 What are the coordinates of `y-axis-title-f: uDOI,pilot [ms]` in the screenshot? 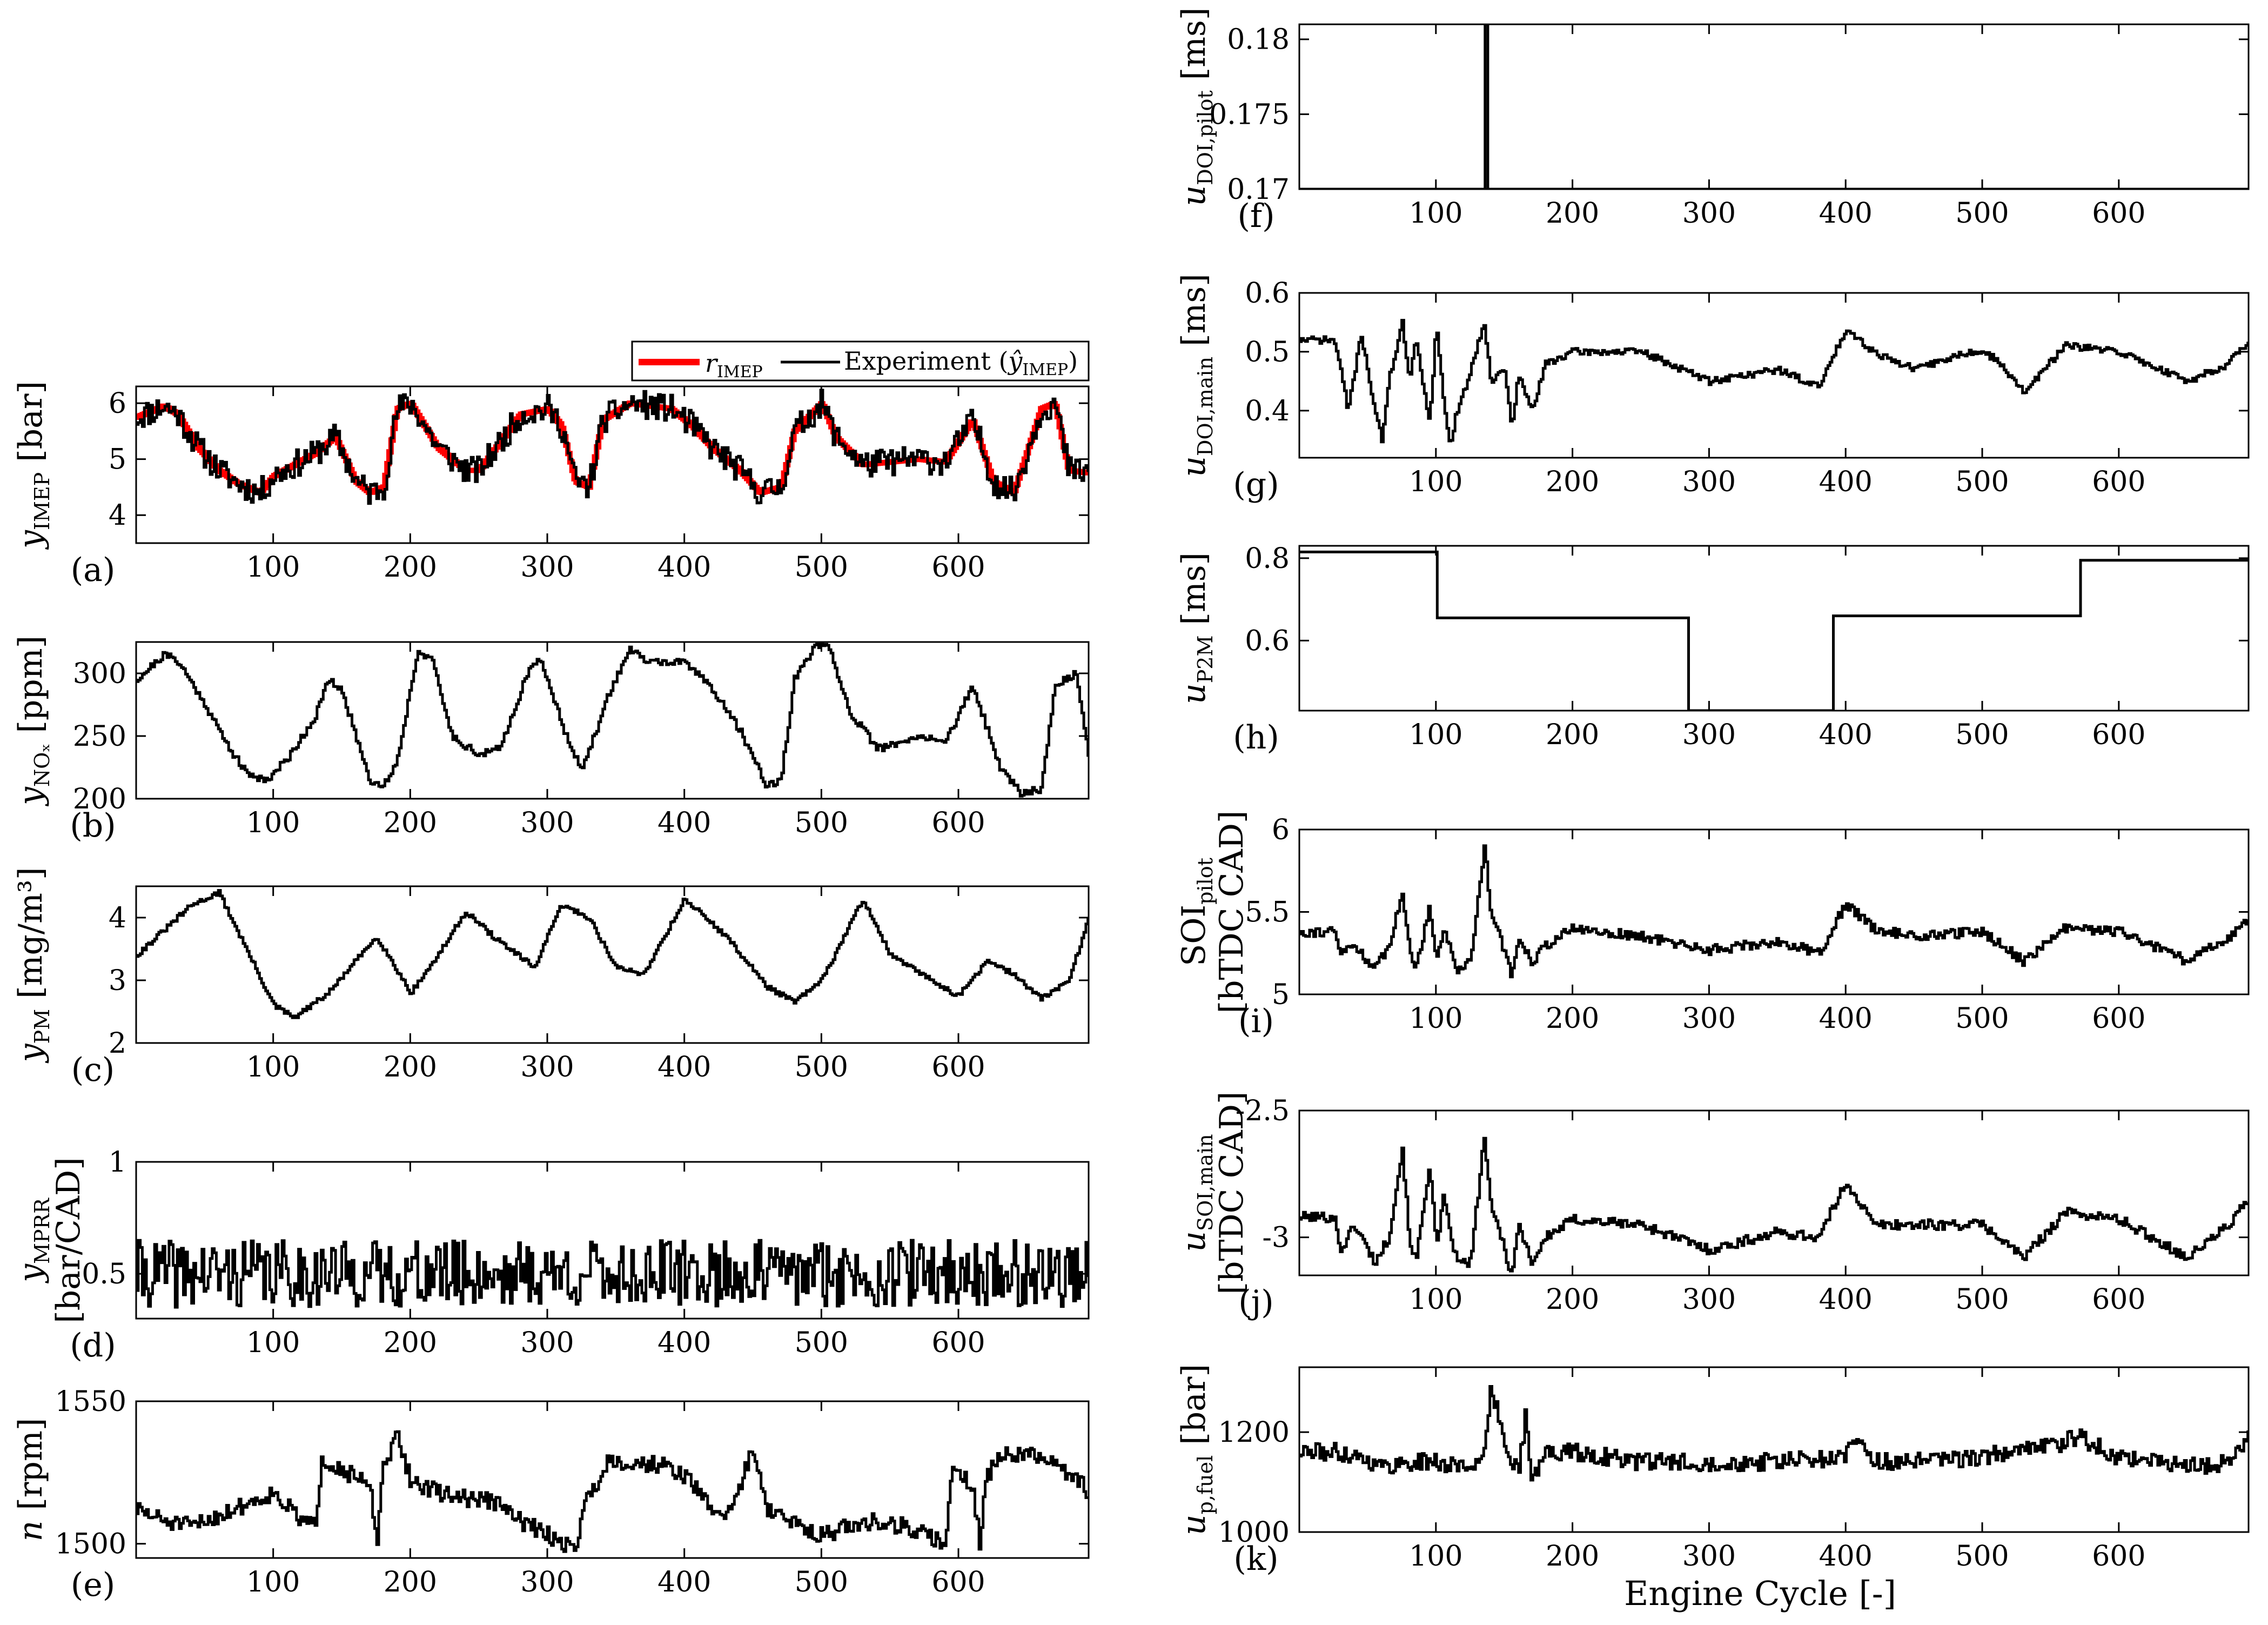 It's located at (1196, 107).